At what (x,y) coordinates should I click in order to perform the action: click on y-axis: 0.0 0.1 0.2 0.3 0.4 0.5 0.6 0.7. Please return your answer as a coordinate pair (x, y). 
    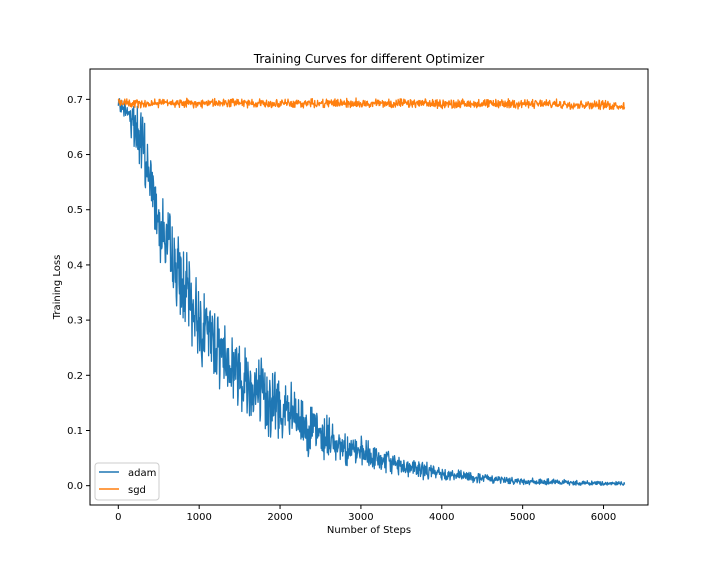
    Looking at the image, I should click on (78, 293).